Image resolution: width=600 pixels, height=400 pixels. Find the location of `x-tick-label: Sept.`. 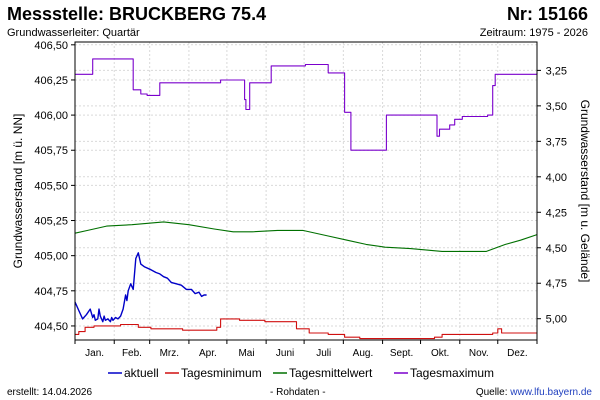

x-tick-label: Sept. is located at coordinates (401, 353).